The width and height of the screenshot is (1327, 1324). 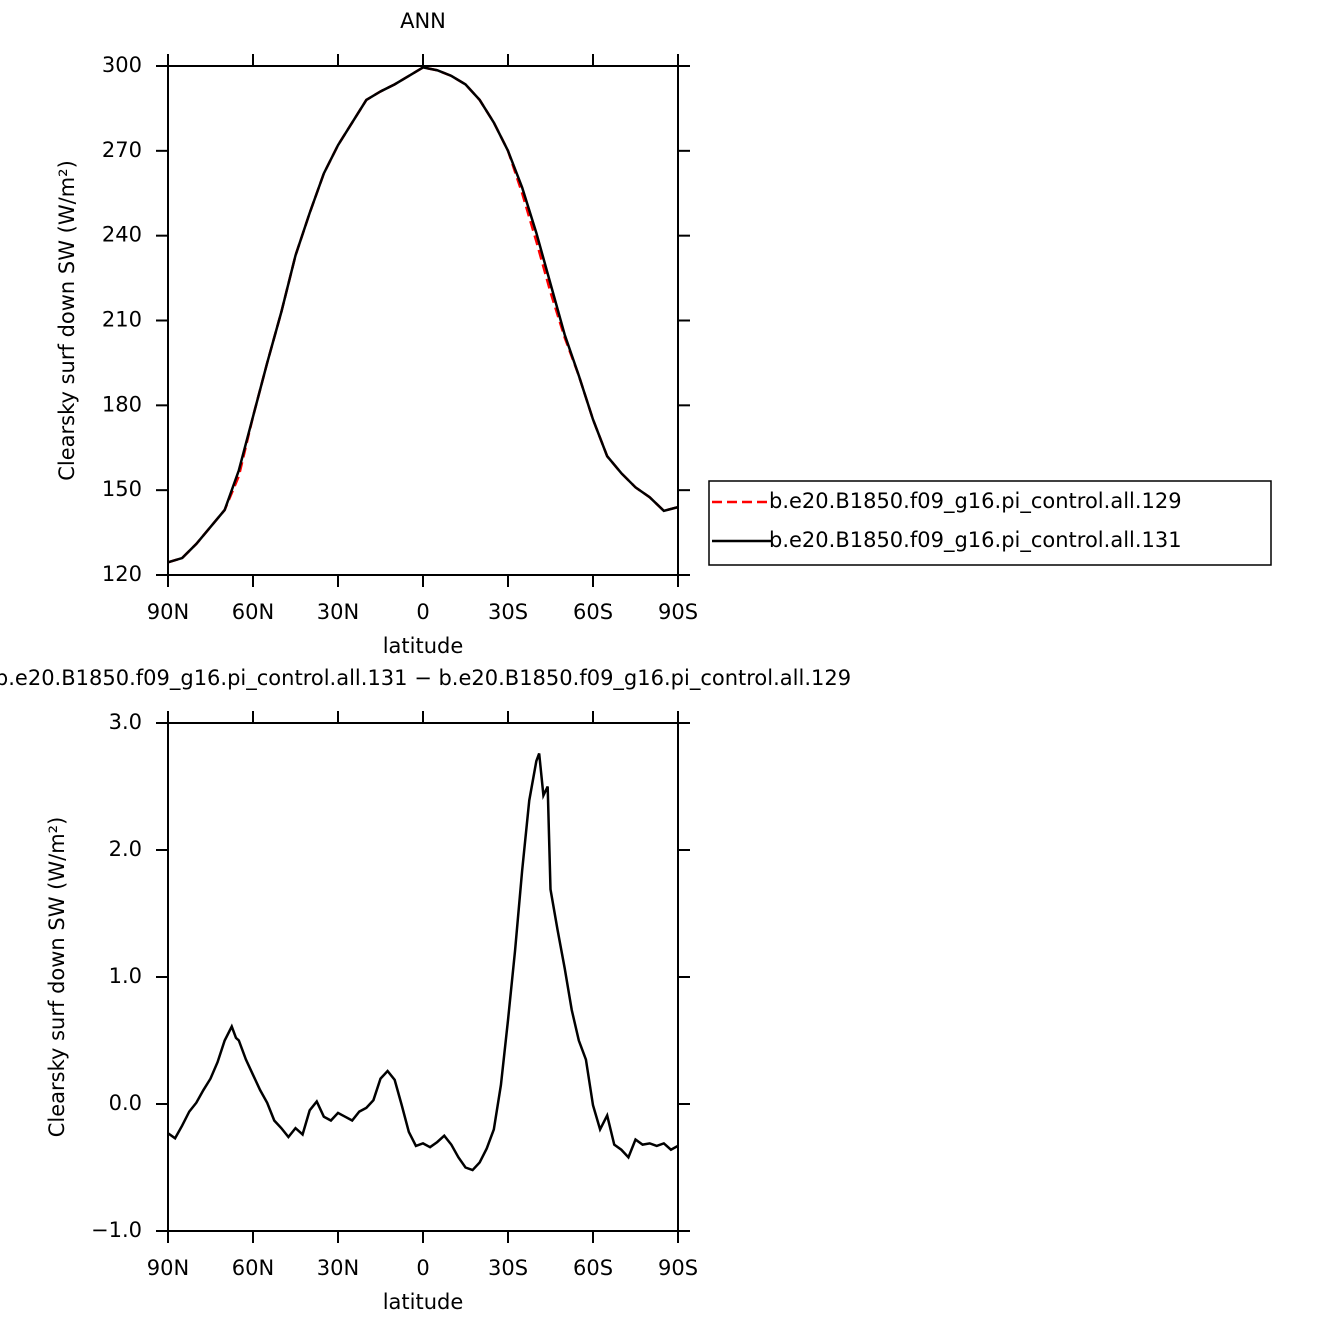 What do you see at coordinates (122, 65) in the screenshot?
I see `y-tick-label: 300` at bounding box center [122, 65].